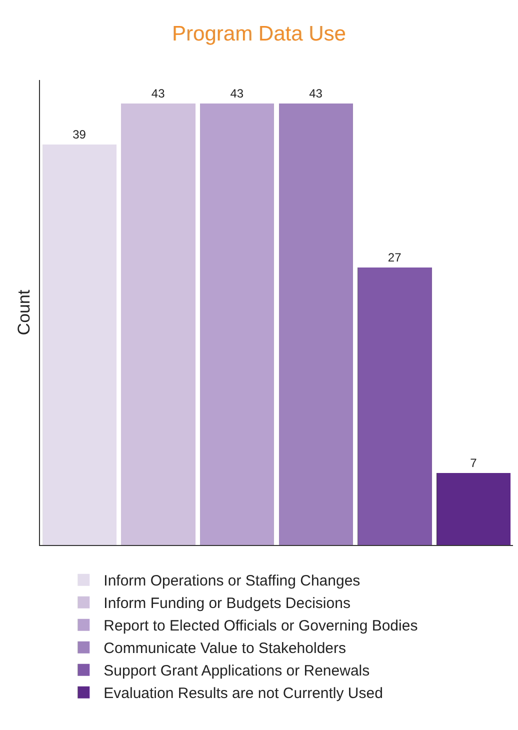  What do you see at coordinates (237, 671) in the screenshot?
I see `legend-label: Support Grant Applications or Renewals` at bounding box center [237, 671].